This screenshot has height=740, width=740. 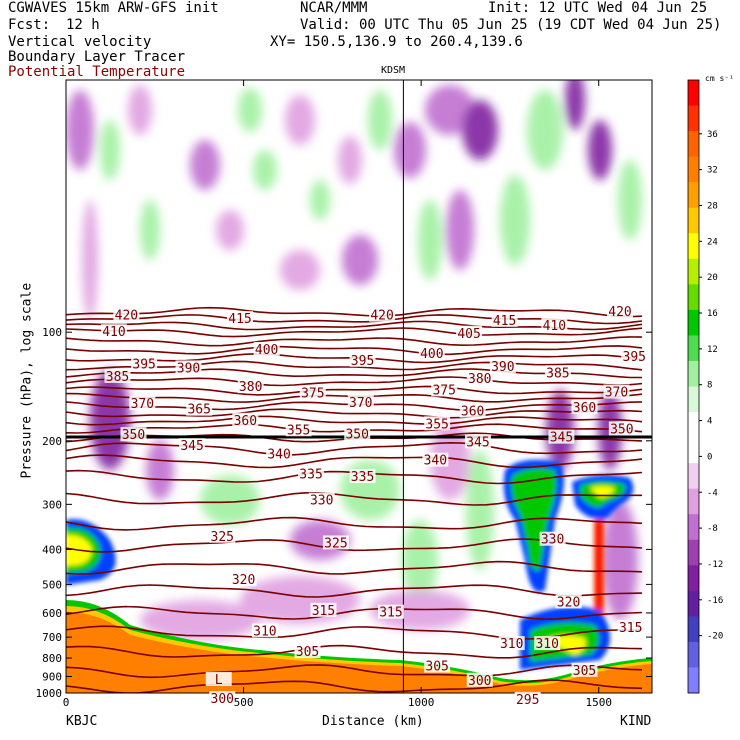 I want to click on theta-label: 390, so click(x=188, y=368).